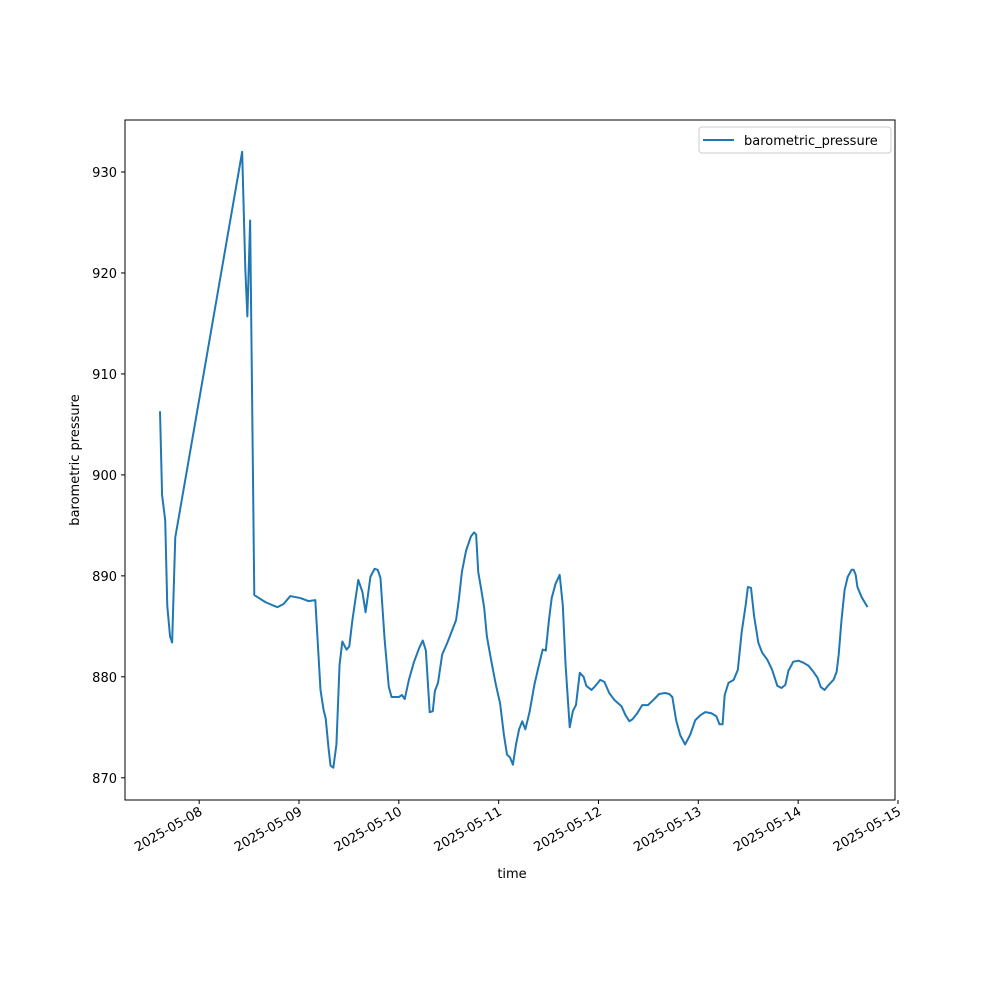  I want to click on y-tick-label: 920, so click(104, 274).